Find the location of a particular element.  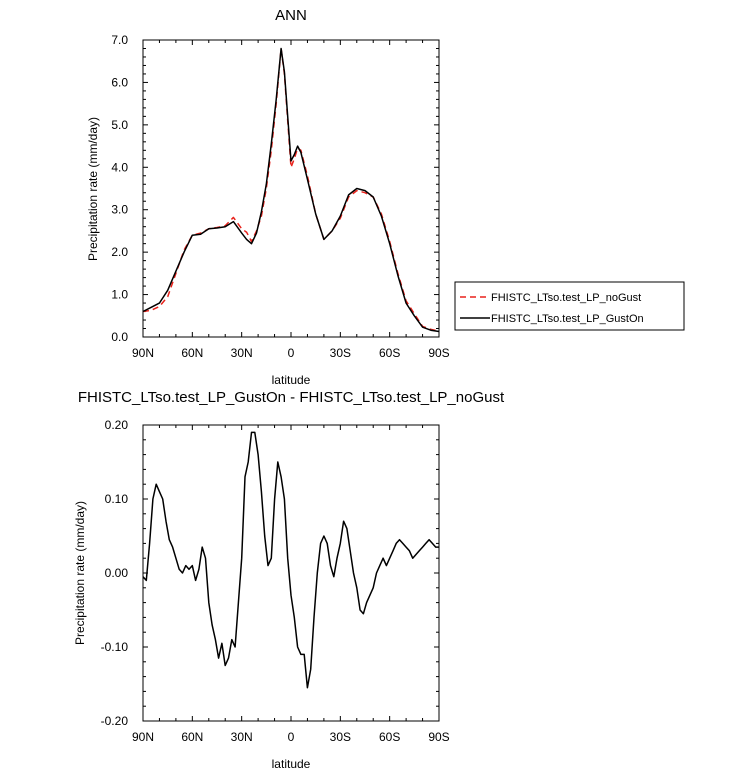

chart-title: ANN is located at coordinates (291, 15).